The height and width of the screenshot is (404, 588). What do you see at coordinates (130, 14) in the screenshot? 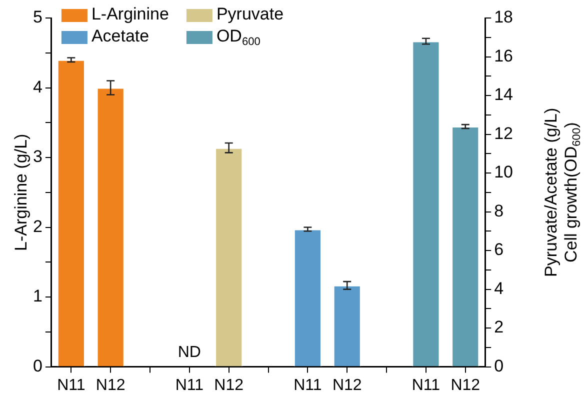
I see `legend-label: L-Arginine` at bounding box center [130, 14].